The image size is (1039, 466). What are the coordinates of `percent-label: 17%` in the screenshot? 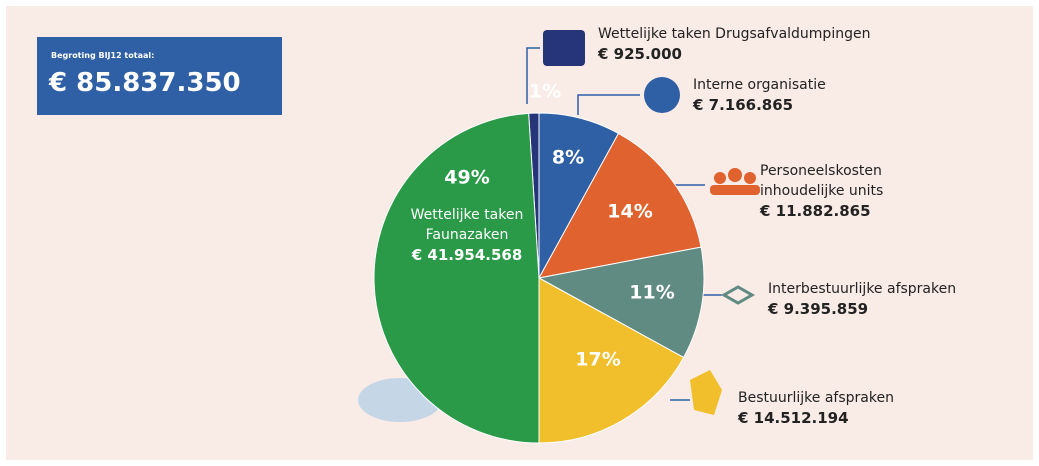 It's located at (597, 360).